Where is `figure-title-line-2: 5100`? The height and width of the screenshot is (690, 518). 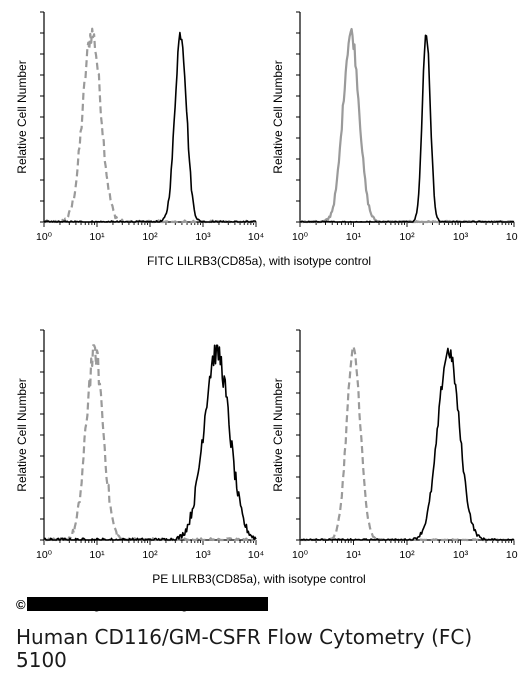
figure-title-line-2: 5100 is located at coordinates (41, 660).